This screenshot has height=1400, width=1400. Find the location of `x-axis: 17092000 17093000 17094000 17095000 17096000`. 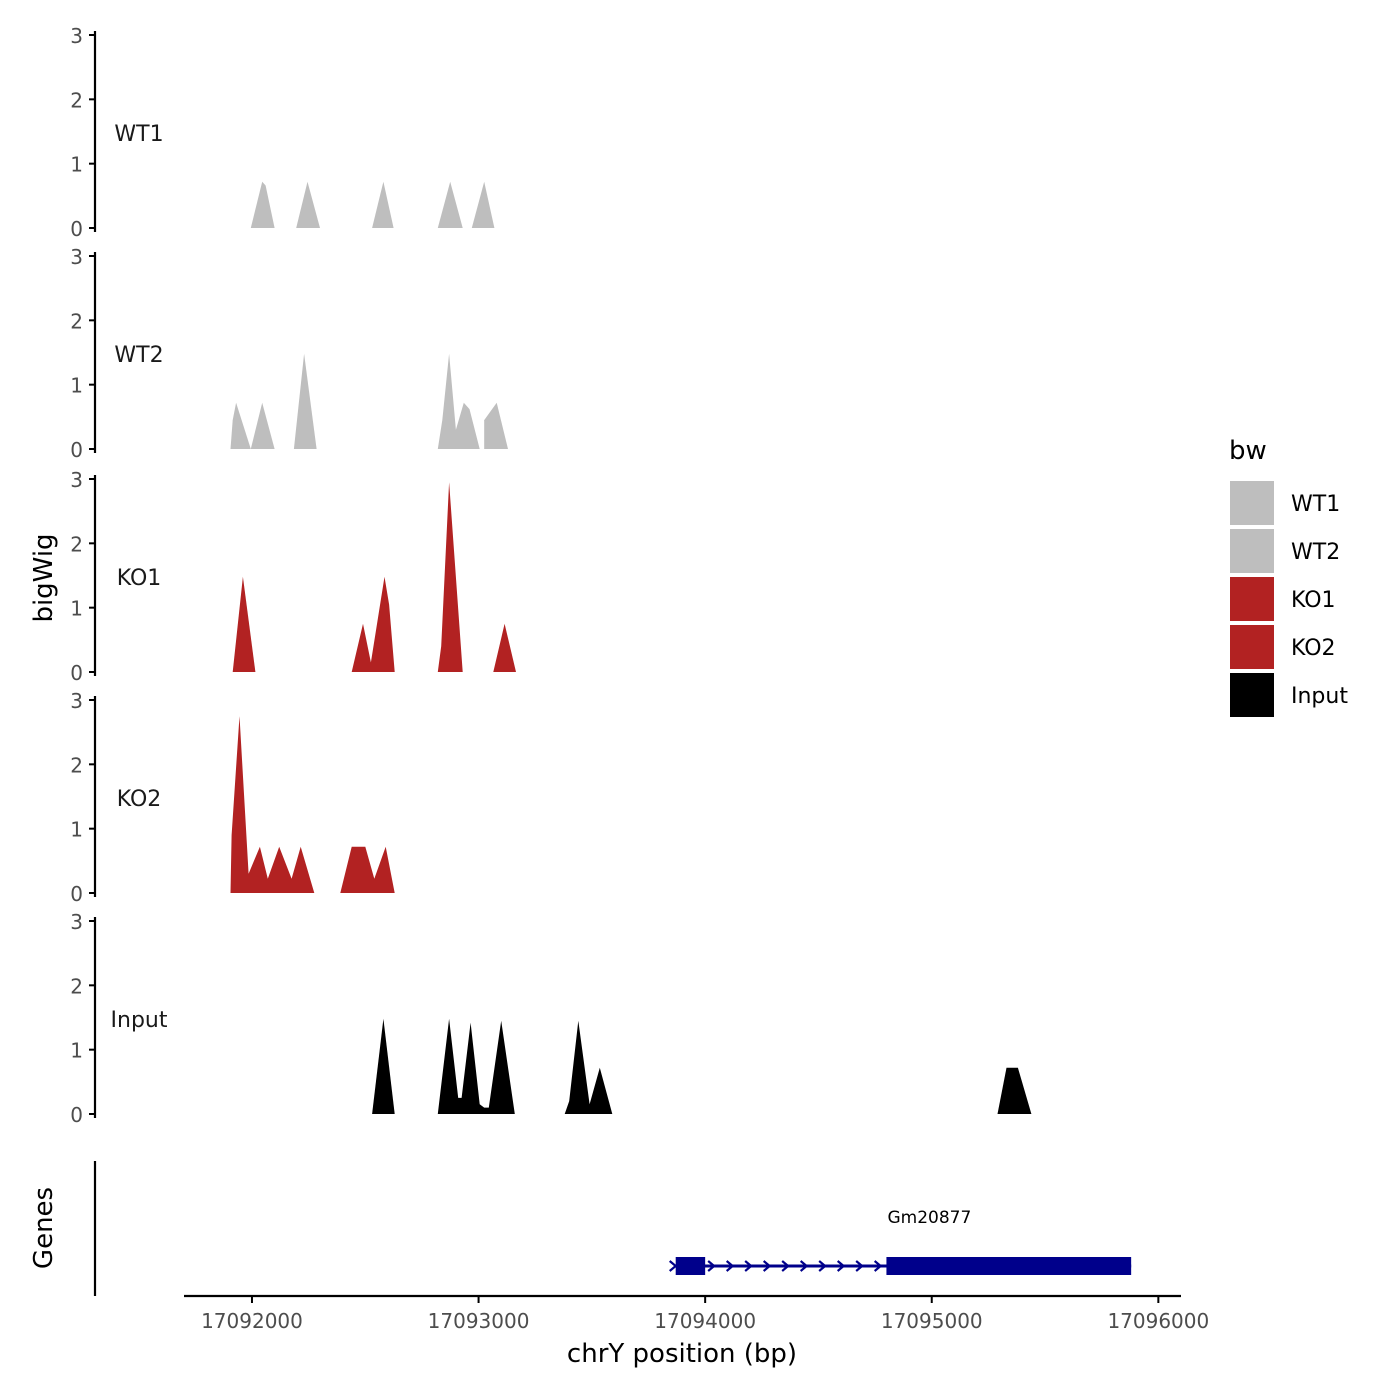

x-axis: 17092000 17093000 17094000 17095000 17096000 is located at coordinates (696, 1313).